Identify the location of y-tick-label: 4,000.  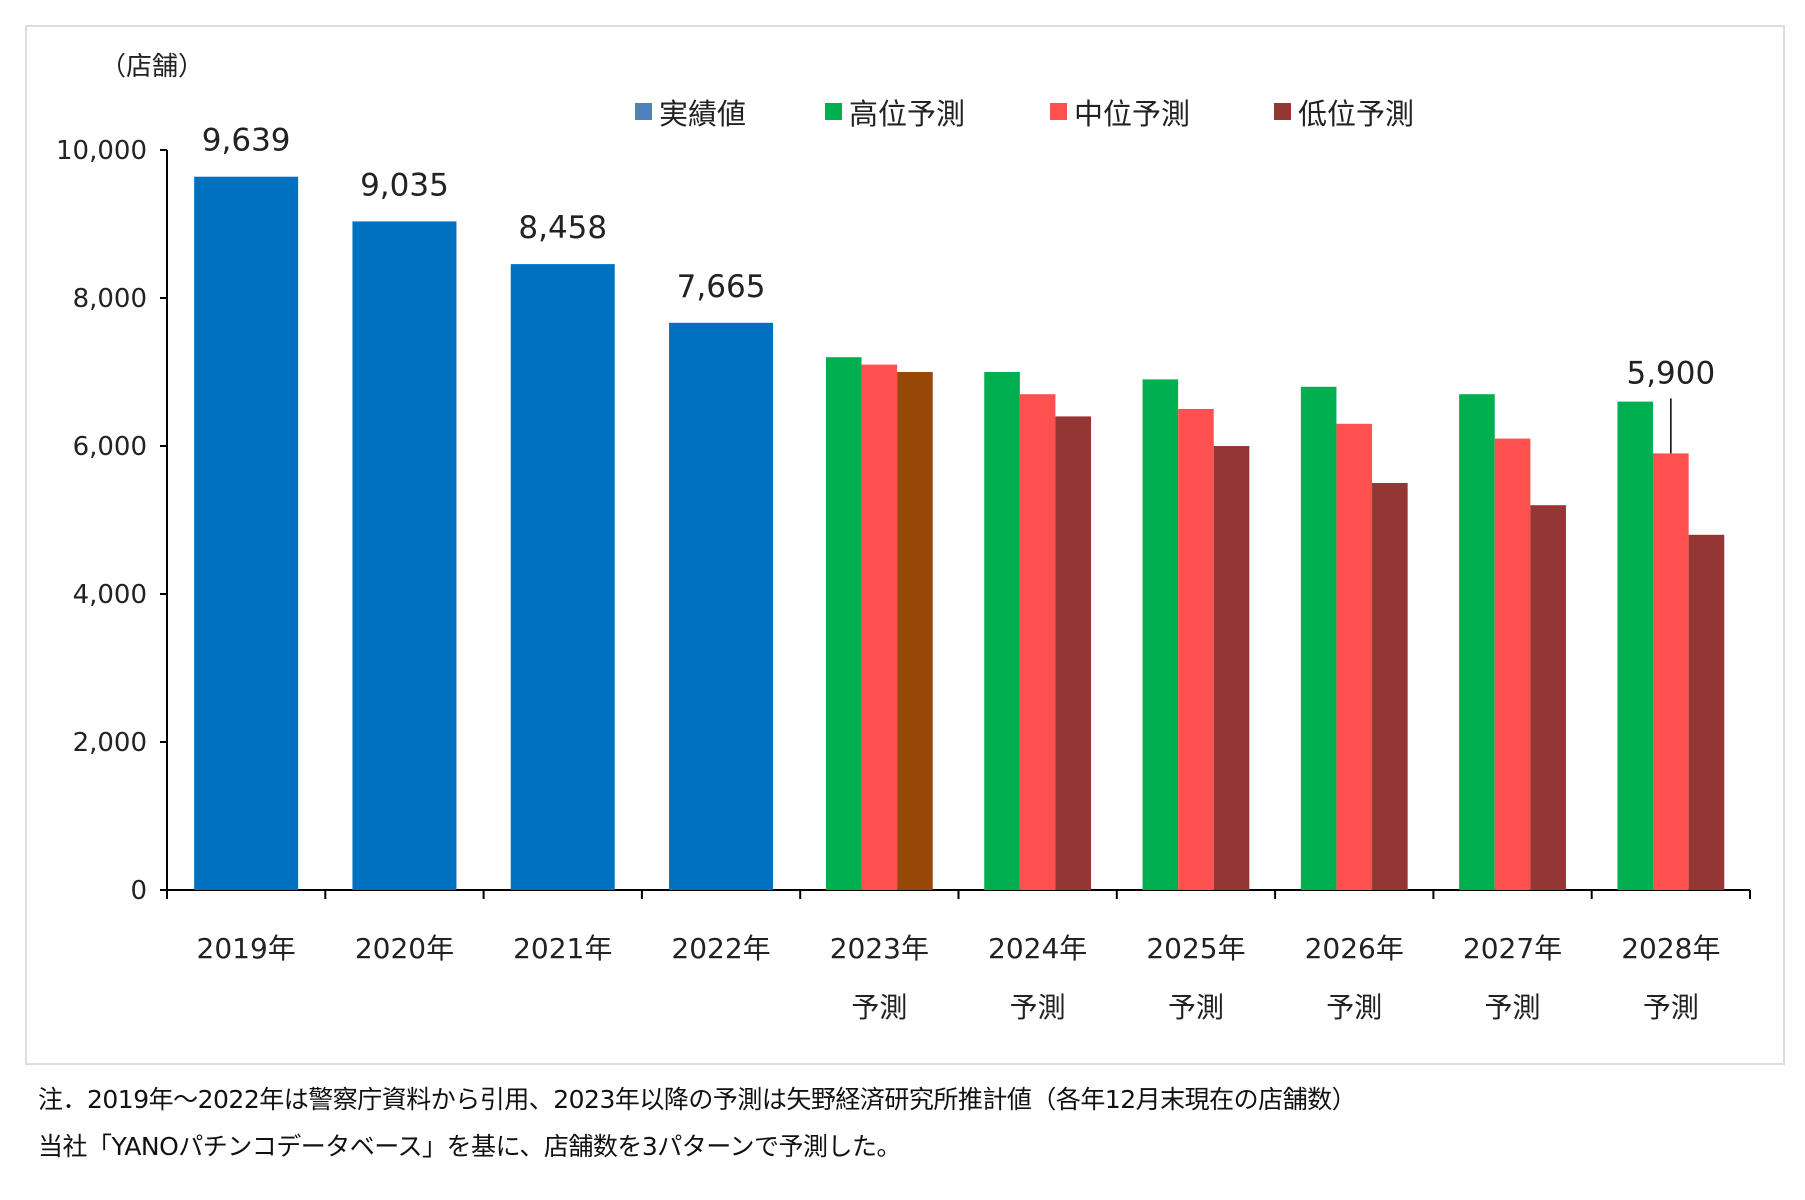
(110, 595).